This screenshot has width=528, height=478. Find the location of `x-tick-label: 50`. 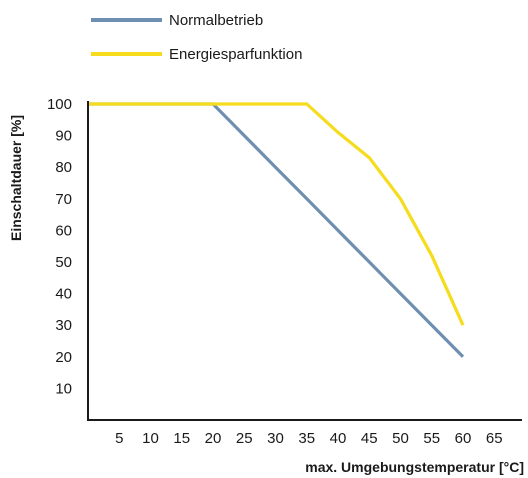

x-tick-label: 50 is located at coordinates (400, 438).